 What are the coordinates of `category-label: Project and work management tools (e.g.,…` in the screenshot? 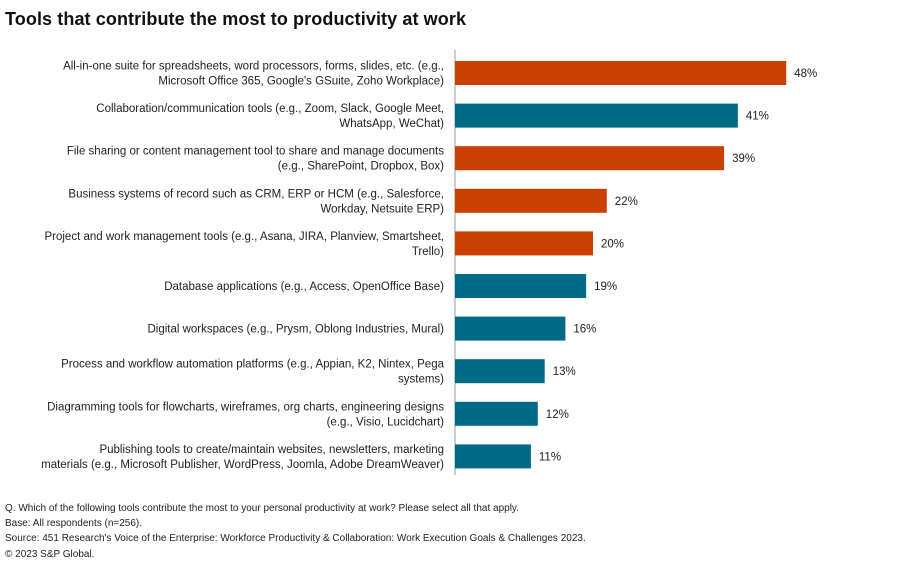 It's located at (244, 244).